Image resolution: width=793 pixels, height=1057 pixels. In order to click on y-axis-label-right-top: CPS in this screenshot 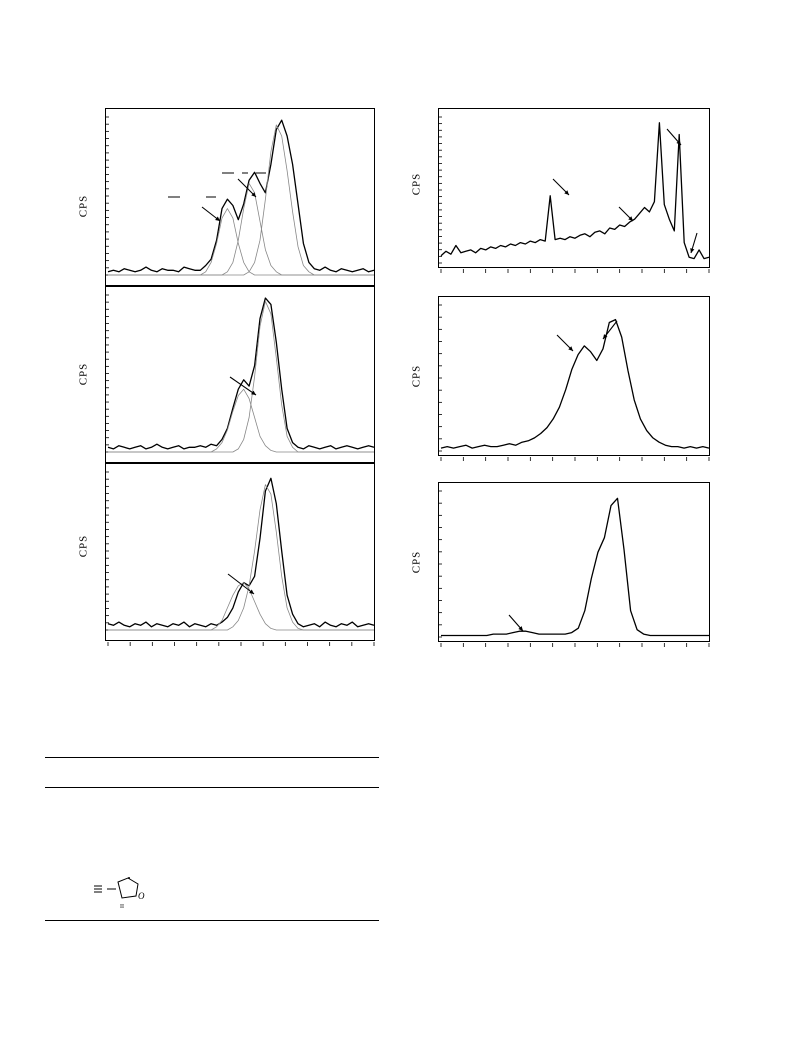, I will do `click(416, 184)`.